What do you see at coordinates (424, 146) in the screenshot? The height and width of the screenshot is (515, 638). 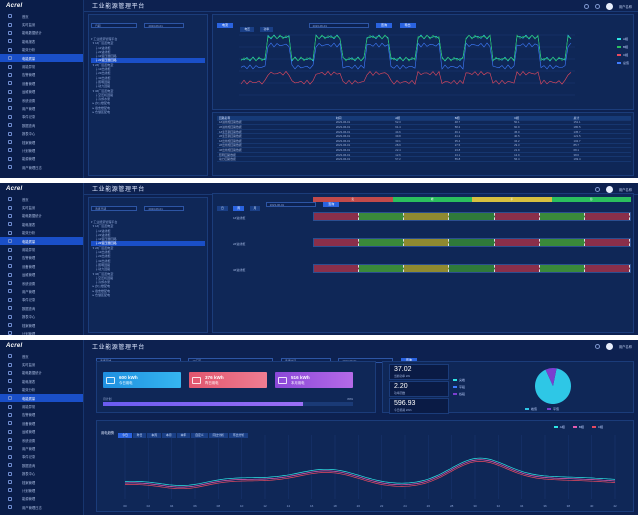 I see `table-row: 2#出线柜回路数据 2023-06-01 28.9 27.5 29.3 85.7` at bounding box center [424, 146].